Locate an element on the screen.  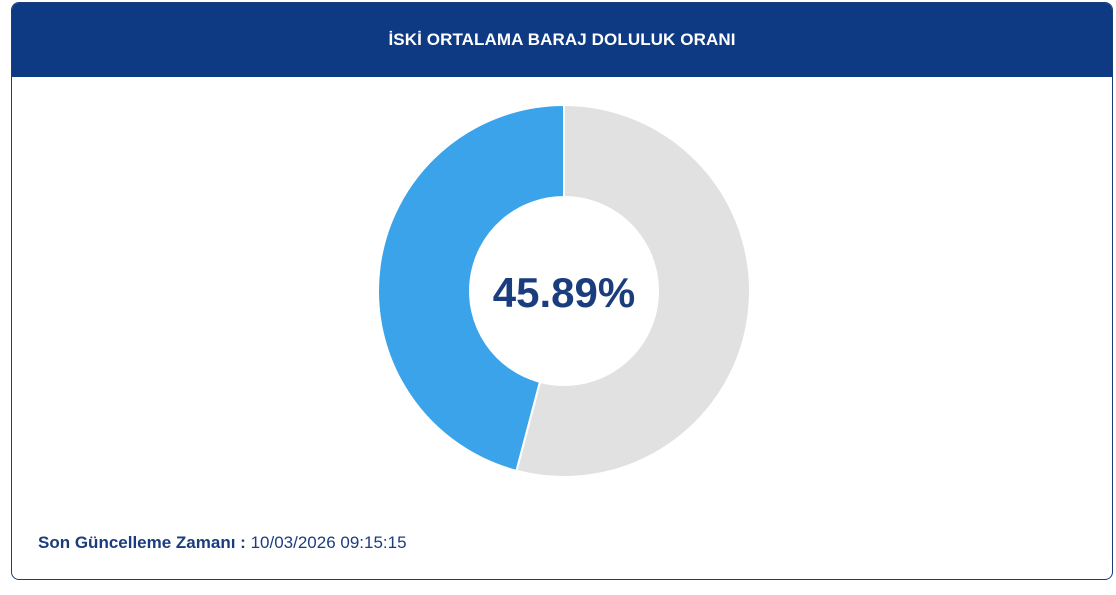
last-update-value: 10/03/2026 09:15:15 is located at coordinates (328, 542).